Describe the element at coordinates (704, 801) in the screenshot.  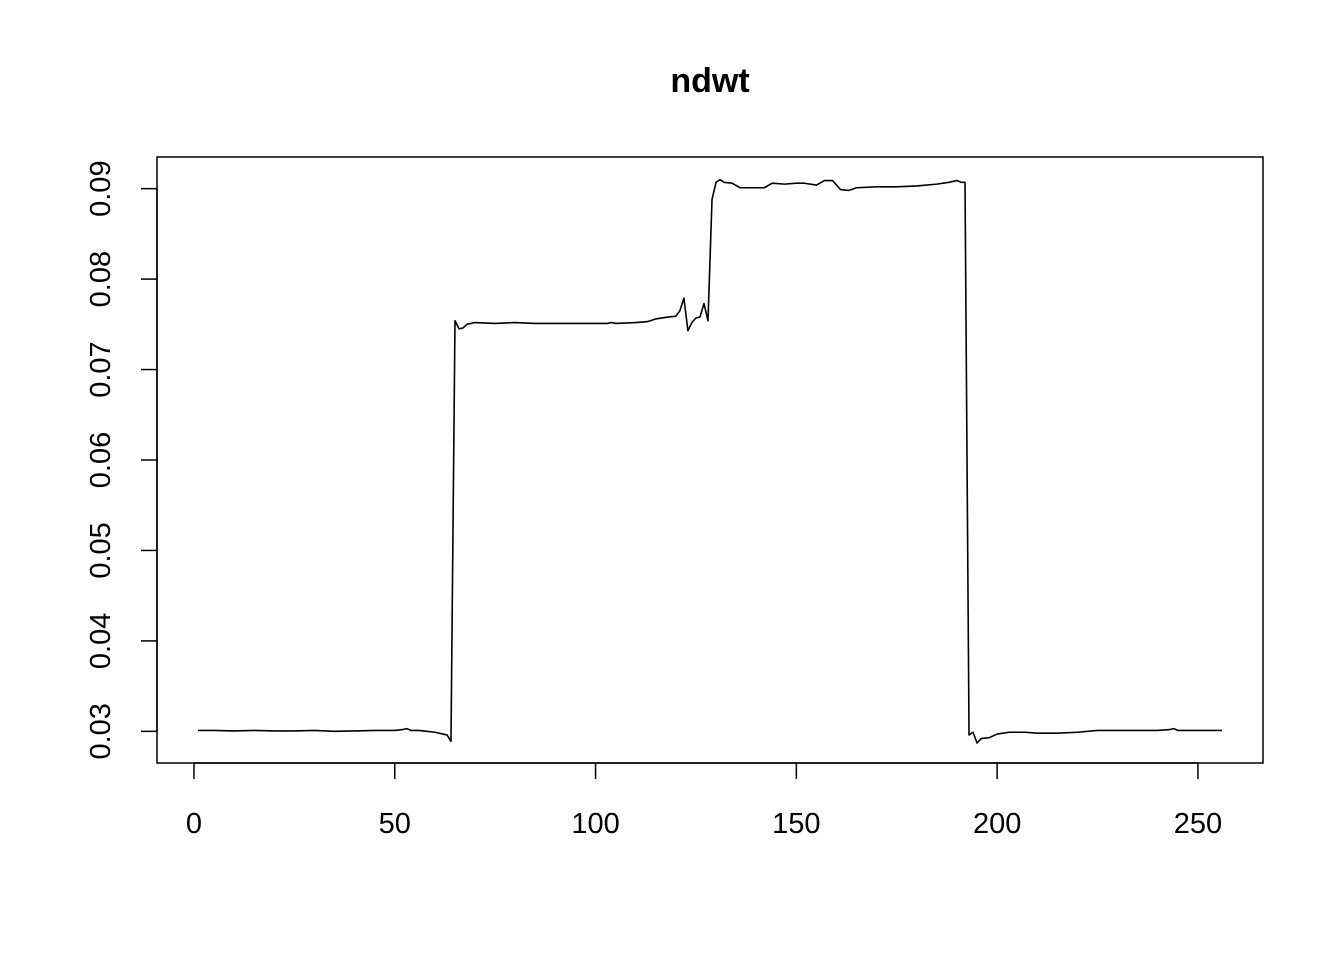
I see `x-axis: 0 50 100 150 200 250` at that location.